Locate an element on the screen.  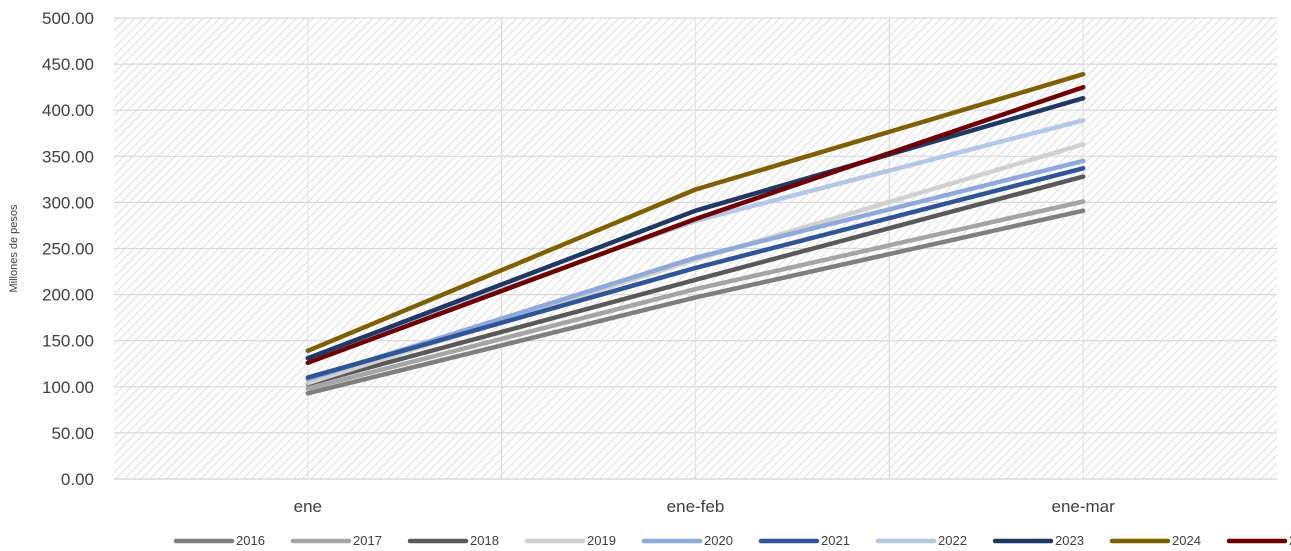
y-tick-label: 150.00 is located at coordinates (68, 341).